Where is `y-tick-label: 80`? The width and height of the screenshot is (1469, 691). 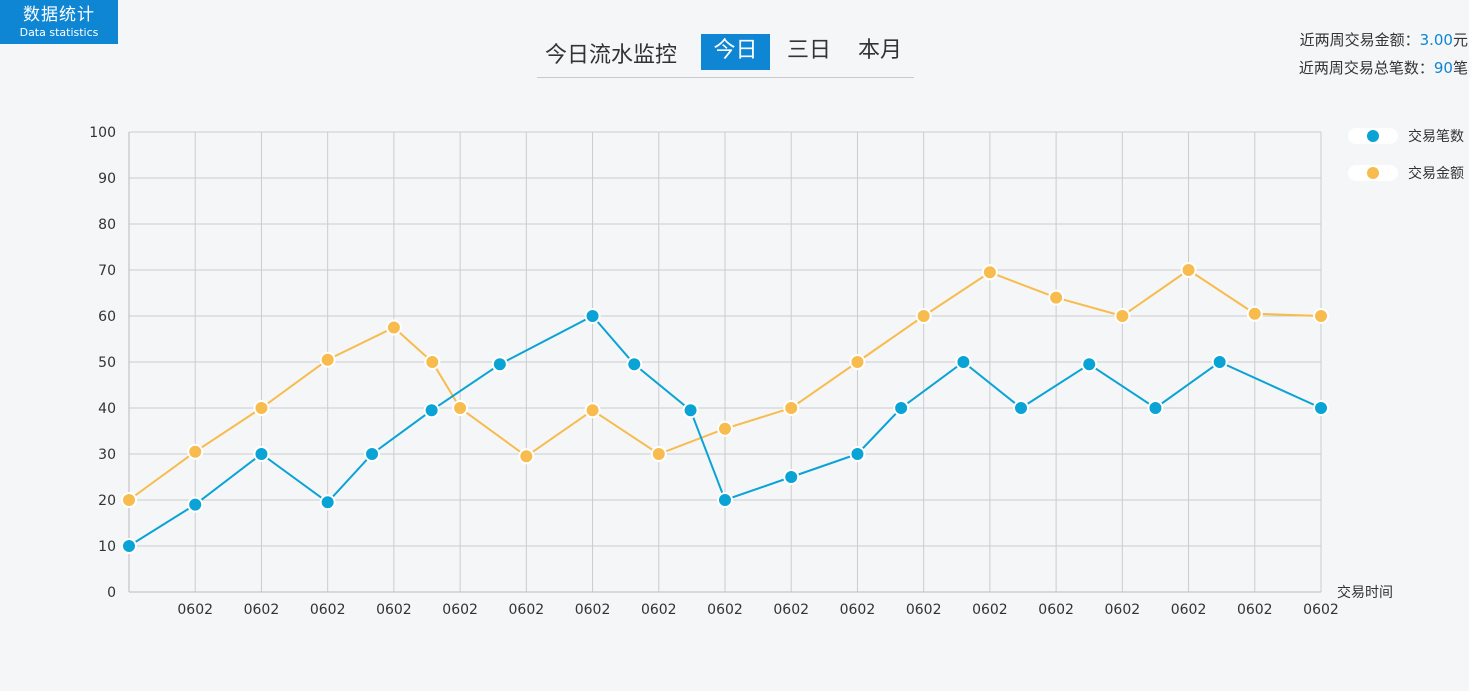
y-tick-label: 80 is located at coordinates (107, 225).